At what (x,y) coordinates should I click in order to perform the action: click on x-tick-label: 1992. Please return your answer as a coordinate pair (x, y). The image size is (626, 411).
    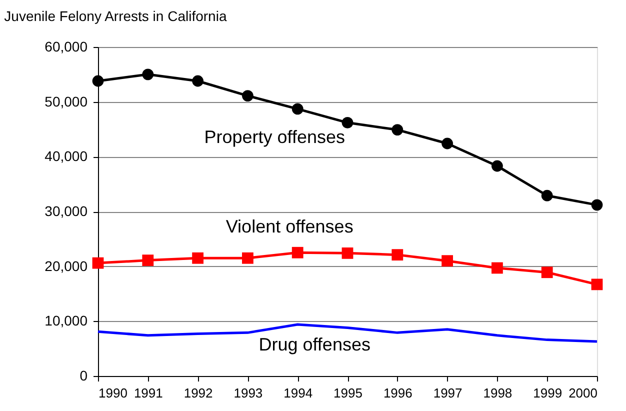
    Looking at the image, I should click on (198, 393).